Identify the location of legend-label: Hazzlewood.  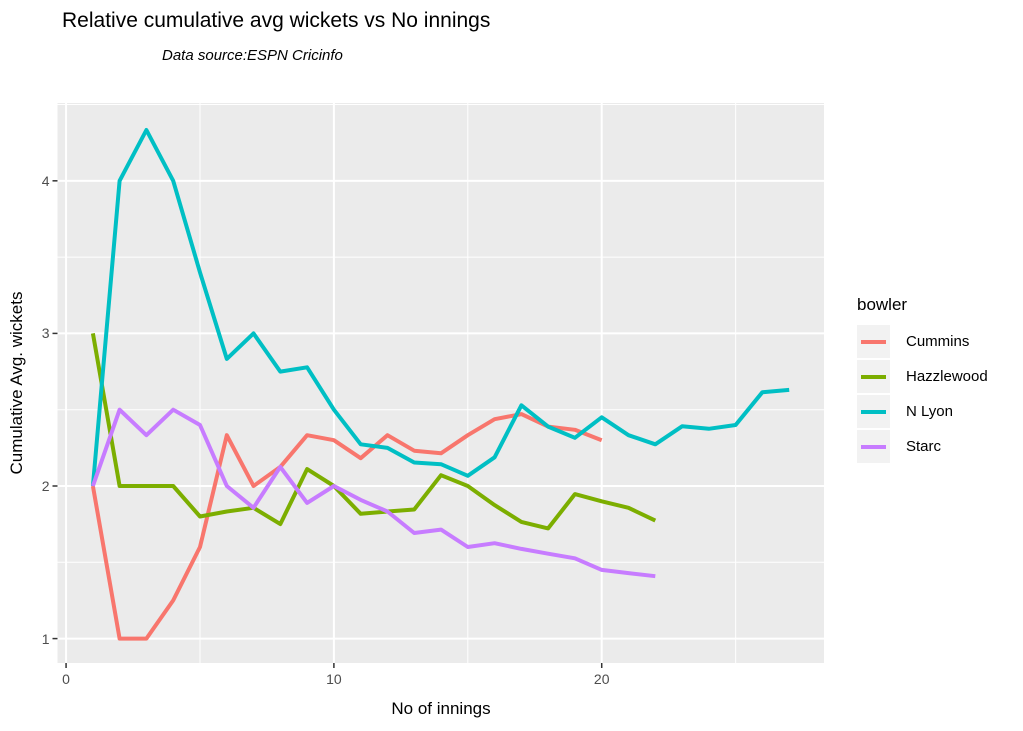
(947, 376).